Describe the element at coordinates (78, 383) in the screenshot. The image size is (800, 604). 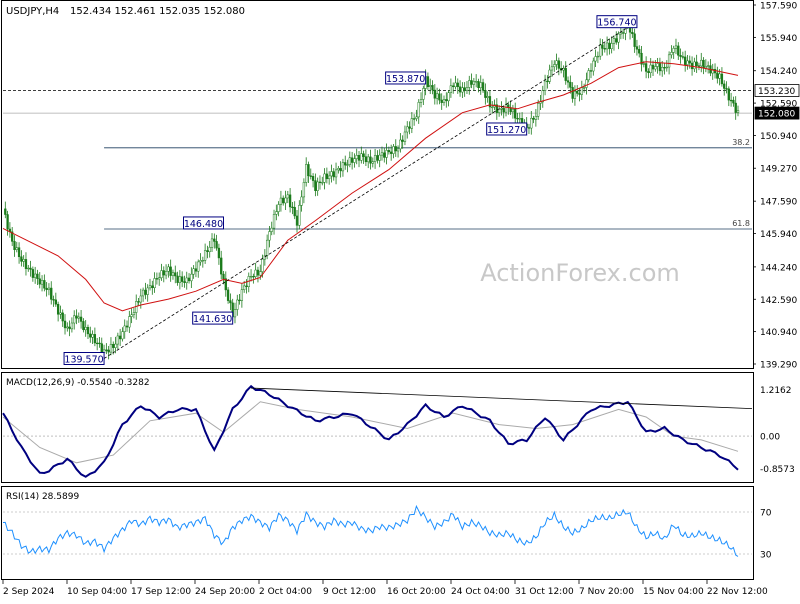
I see `macd-title: MACD(12,26,9) -0.5540 -0.3282` at that location.